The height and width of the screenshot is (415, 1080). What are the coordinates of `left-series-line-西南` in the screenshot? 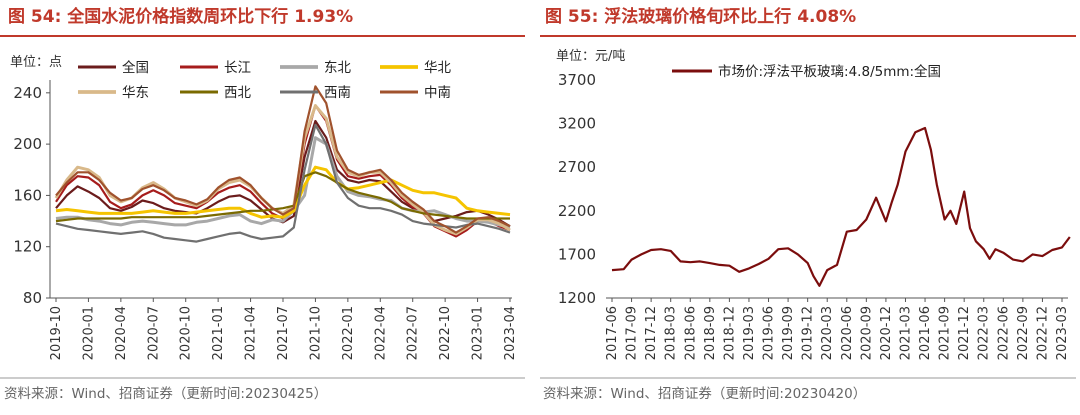 It's located at (283, 183).